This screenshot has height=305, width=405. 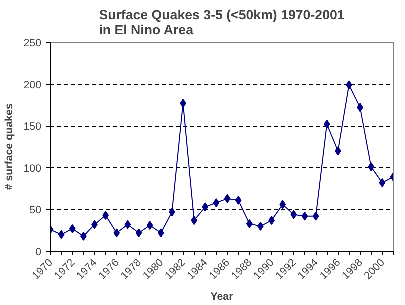 I want to click on x-axis-title: Year, so click(x=222, y=296).